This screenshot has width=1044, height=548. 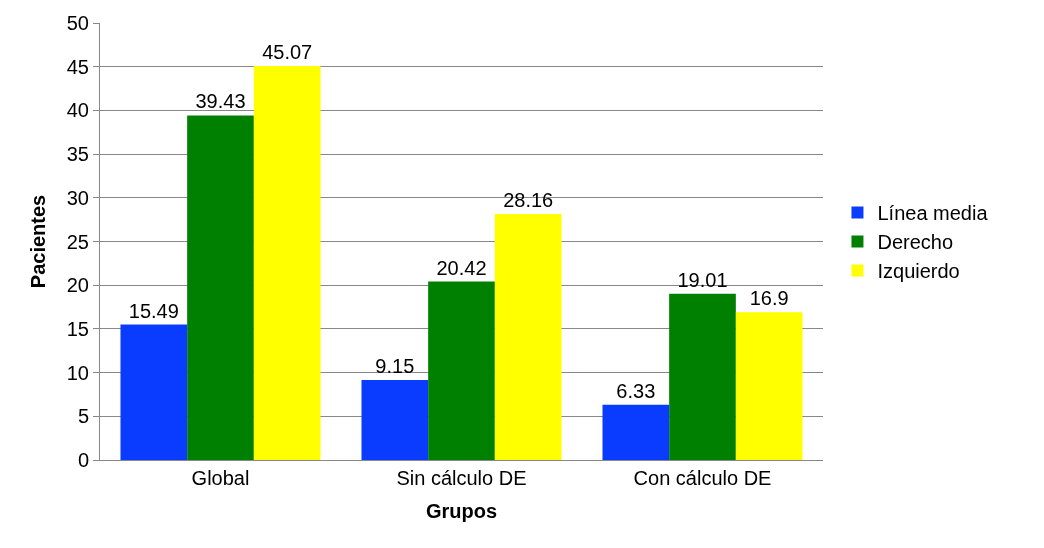 What do you see at coordinates (461, 510) in the screenshot?
I see `x-axis-title: Grupos` at bounding box center [461, 510].